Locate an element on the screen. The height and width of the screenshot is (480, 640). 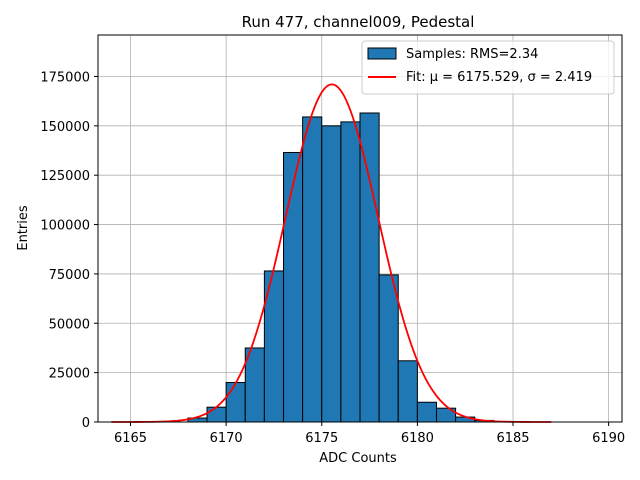
x-tick-label: 6170 is located at coordinates (226, 438).